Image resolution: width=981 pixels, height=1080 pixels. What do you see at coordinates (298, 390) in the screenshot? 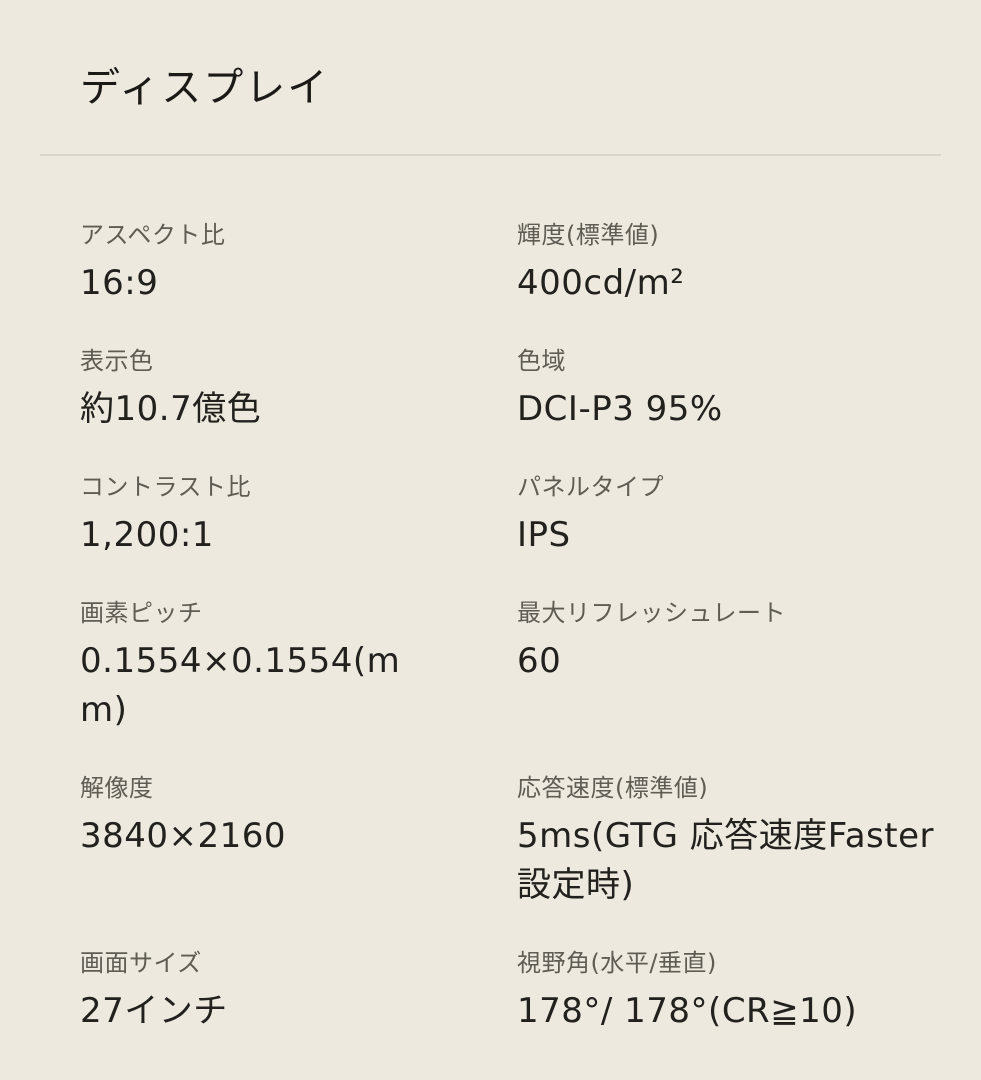
I see `spec-item-display-colors: 表示色 約10.7億色` at bounding box center [298, 390].